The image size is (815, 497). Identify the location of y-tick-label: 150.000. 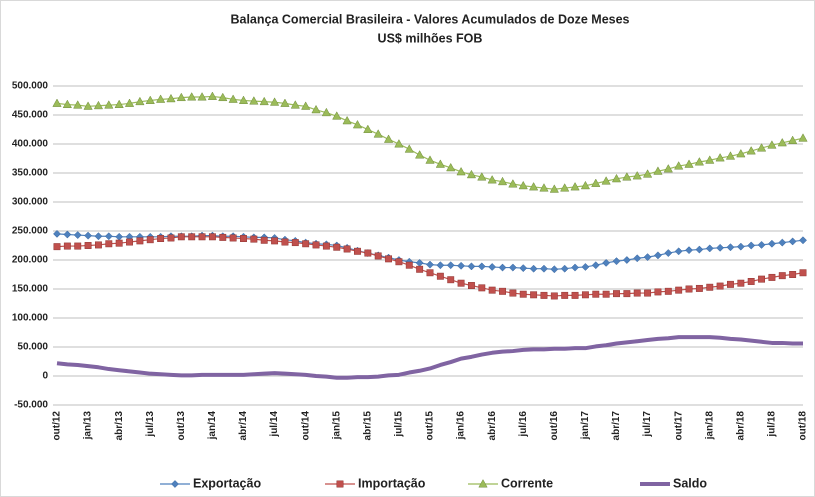
(30, 289).